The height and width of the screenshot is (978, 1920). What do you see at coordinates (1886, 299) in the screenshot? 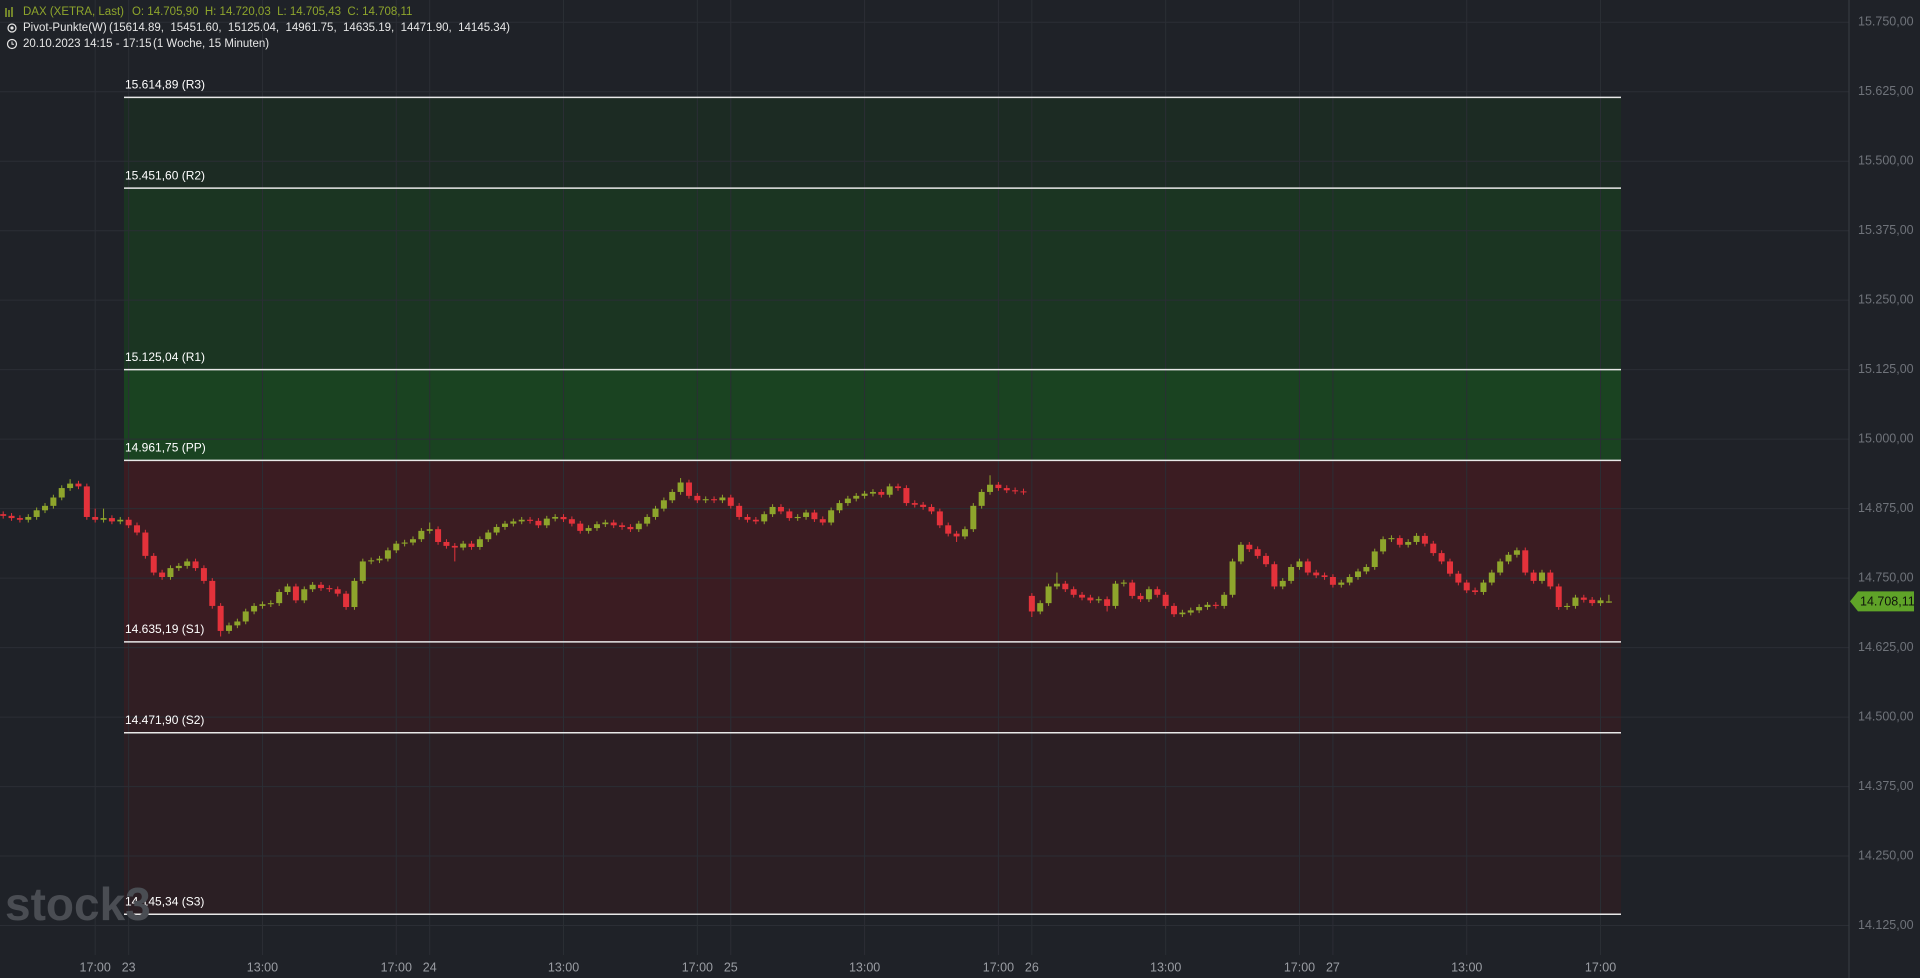
I see `y-tick-label: 15.250,00` at bounding box center [1886, 299].